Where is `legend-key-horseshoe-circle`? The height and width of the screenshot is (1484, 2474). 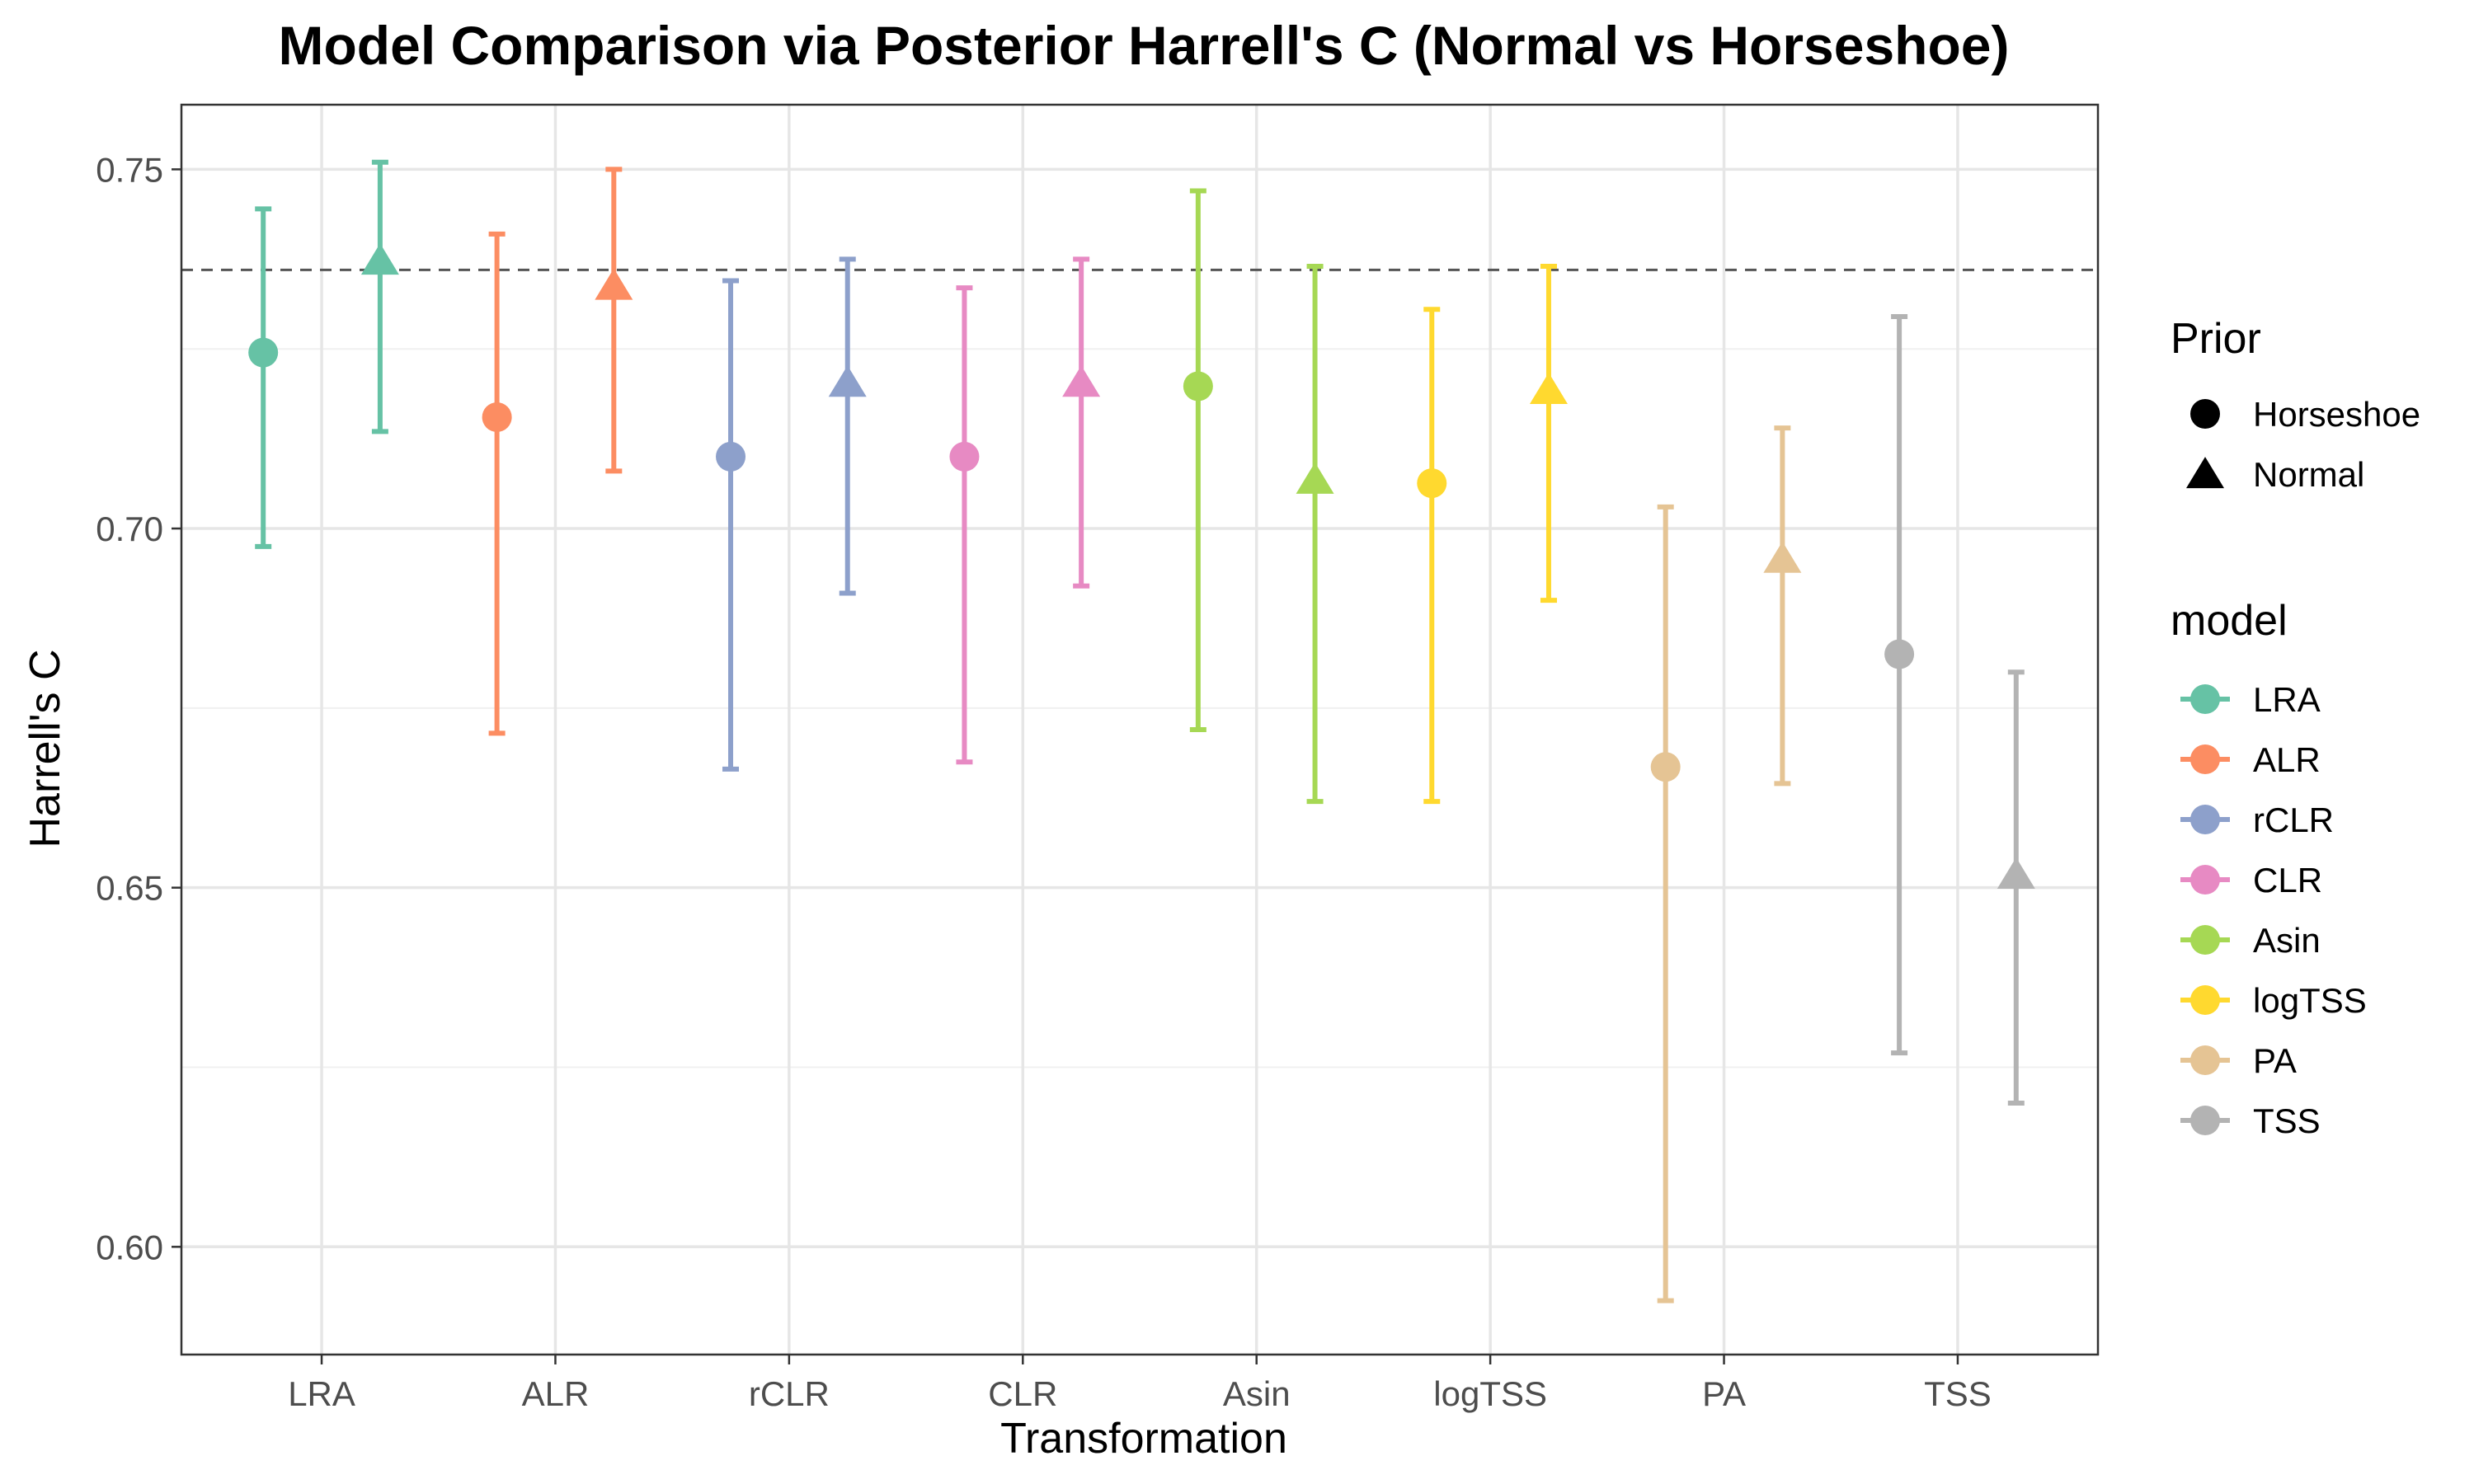 legend-key-horseshoe-circle is located at coordinates (2205, 414).